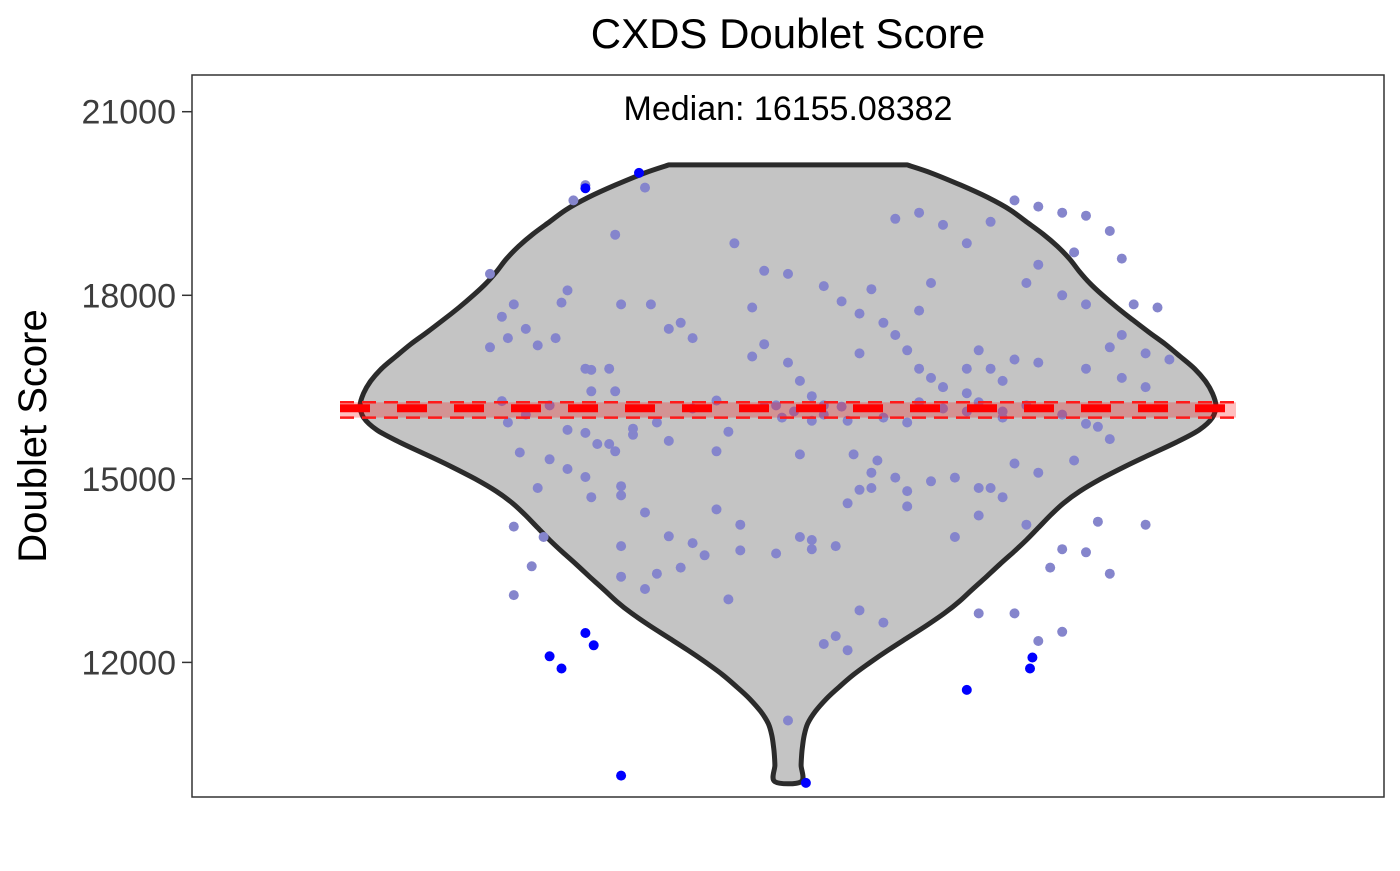 The width and height of the screenshot is (1400, 871). I want to click on median-band-layer, so click(788, 410).